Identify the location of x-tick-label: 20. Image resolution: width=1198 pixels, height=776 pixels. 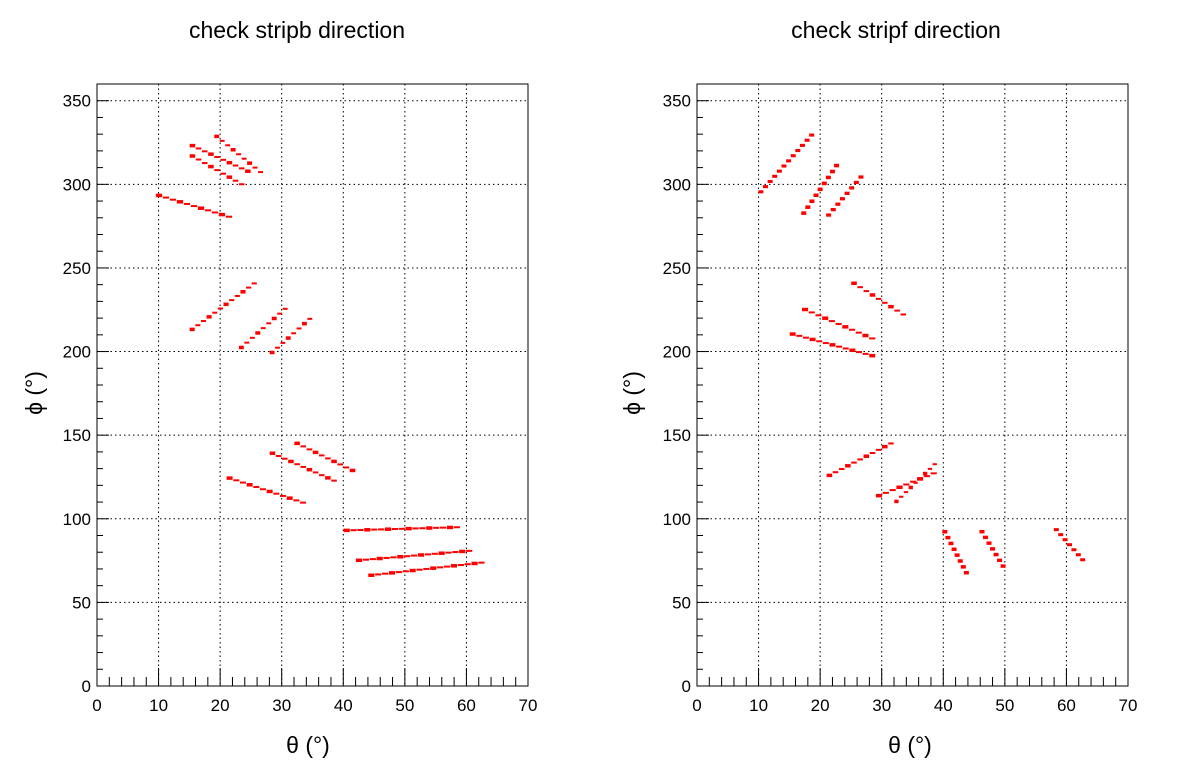
(820, 705).